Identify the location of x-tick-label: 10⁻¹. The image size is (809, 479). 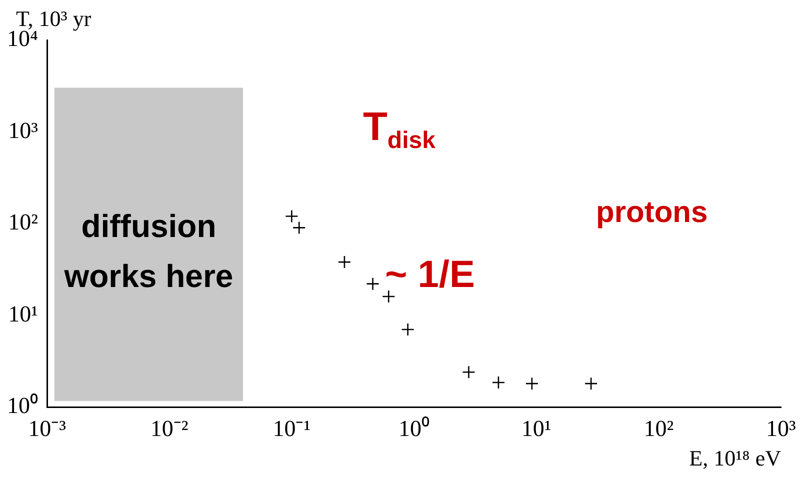
(291, 428).